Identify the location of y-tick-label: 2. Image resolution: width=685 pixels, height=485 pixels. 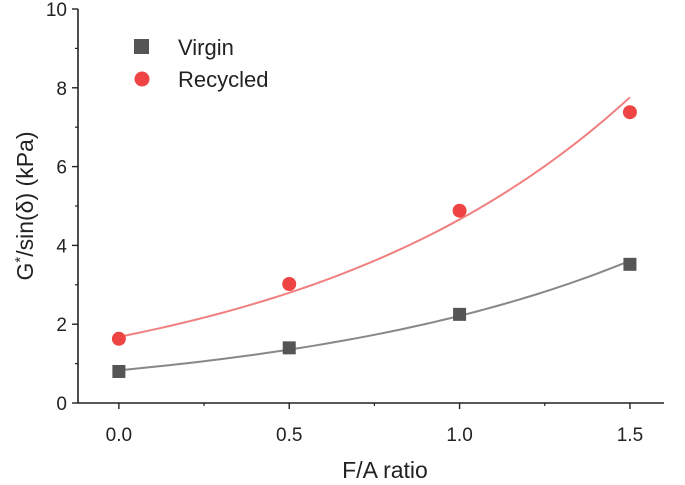
(61, 325).